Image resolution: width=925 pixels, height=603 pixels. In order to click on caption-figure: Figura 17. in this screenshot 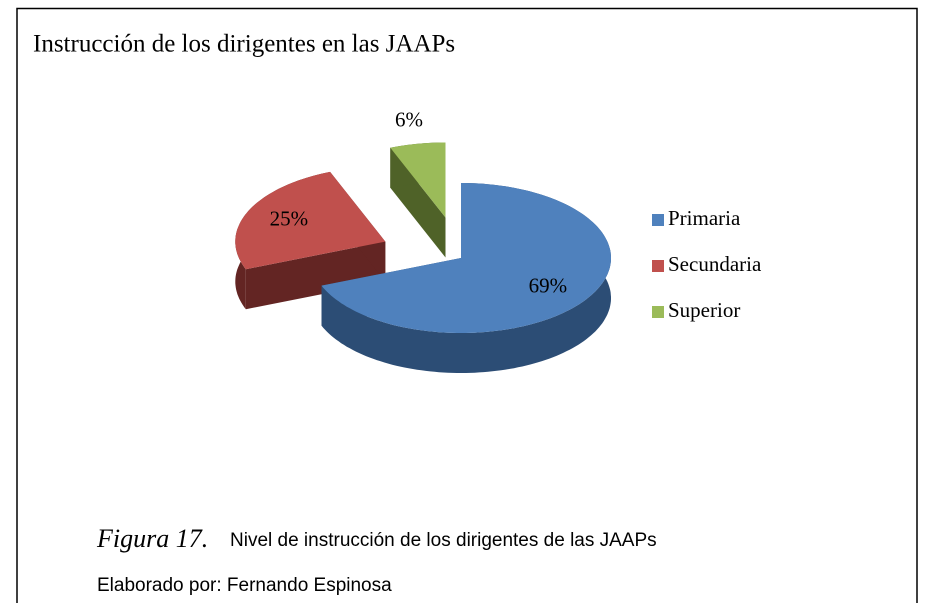, I will do `click(152, 538)`.